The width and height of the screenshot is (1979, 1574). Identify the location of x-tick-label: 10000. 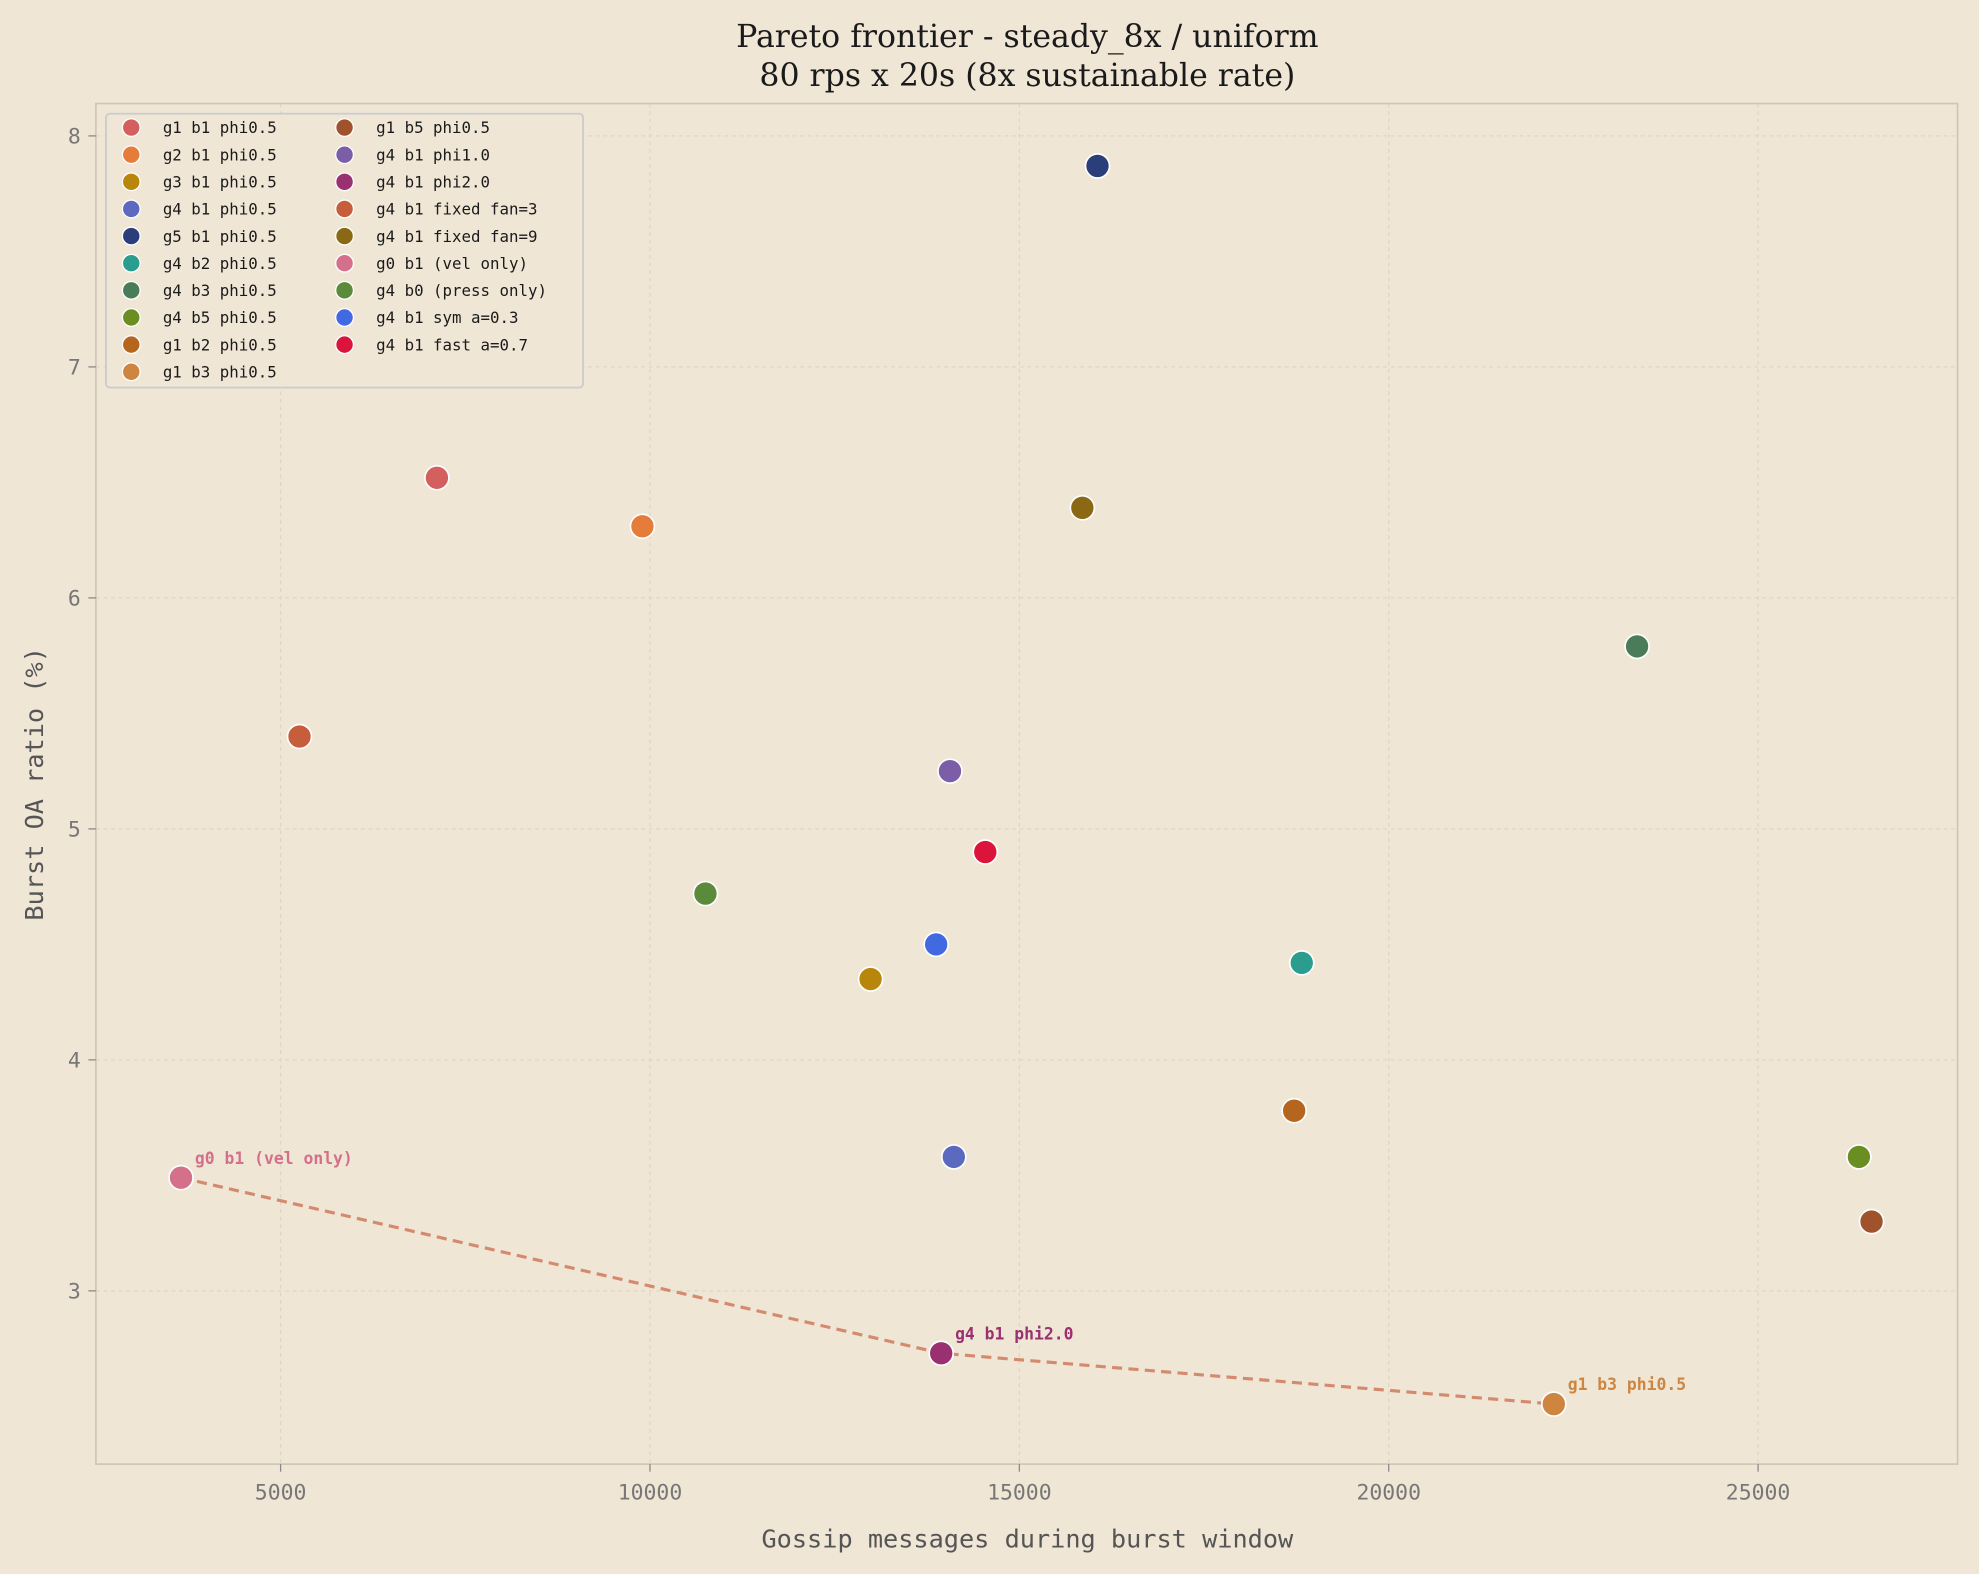
(650, 1492).